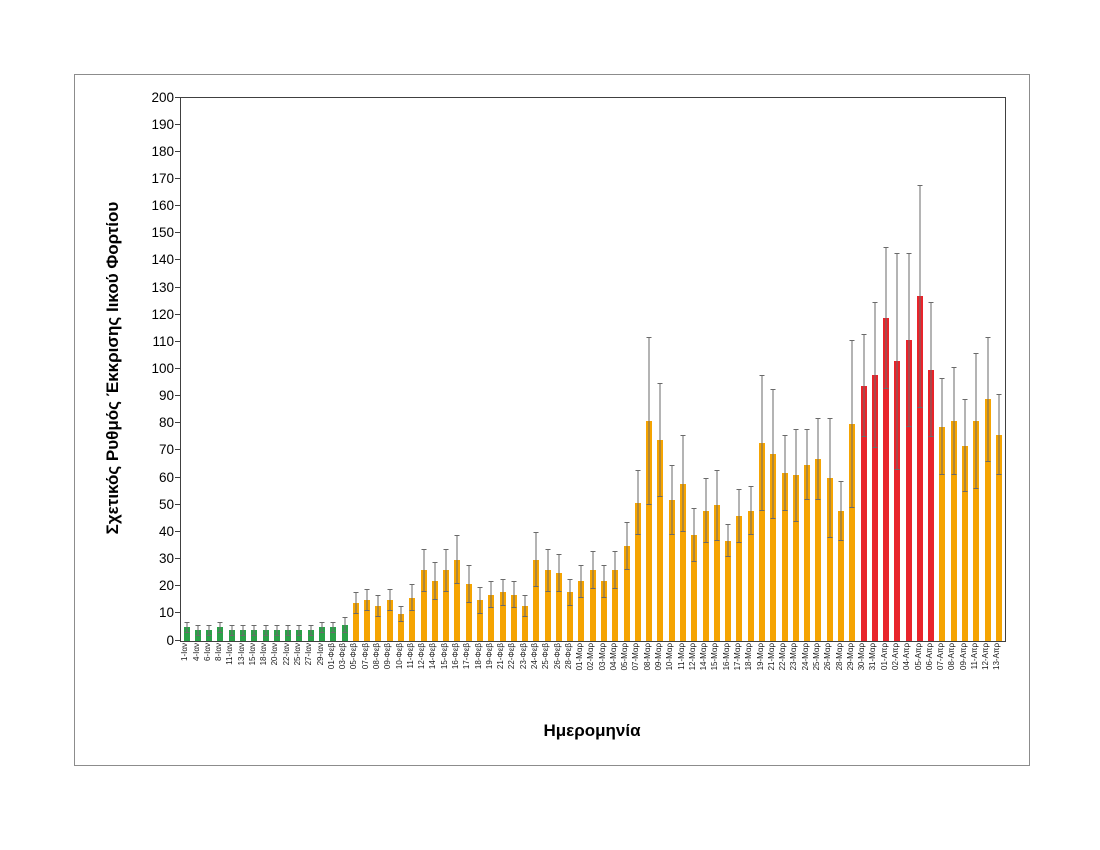  Describe the element at coordinates (219, 652) in the screenshot. I see `x-tick-label: 8-Ιαν` at that location.